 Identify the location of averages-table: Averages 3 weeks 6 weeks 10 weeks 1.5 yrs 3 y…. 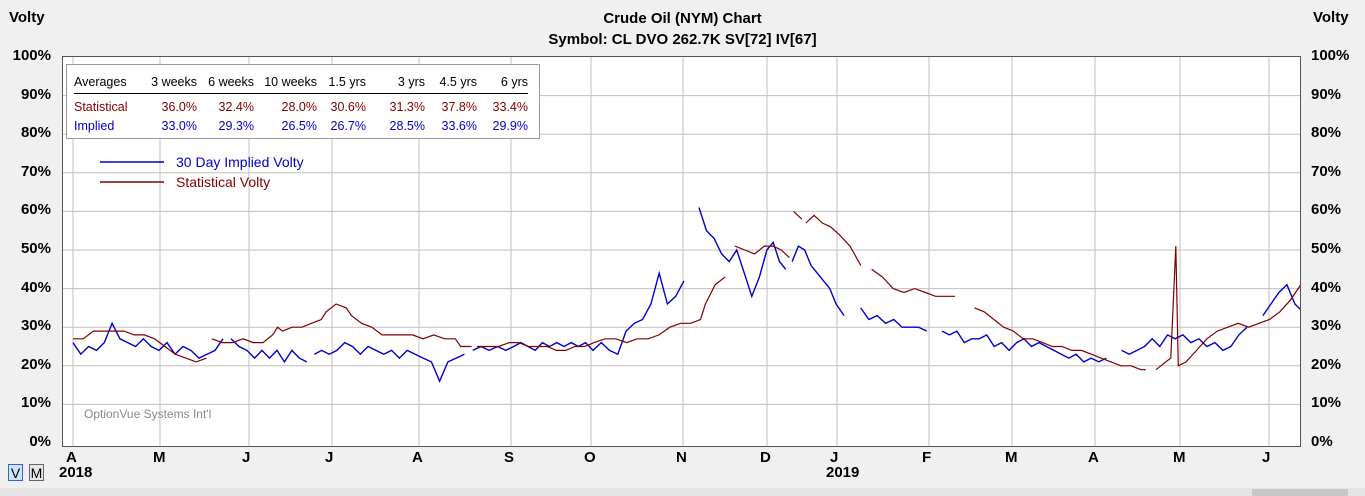
(303, 101).